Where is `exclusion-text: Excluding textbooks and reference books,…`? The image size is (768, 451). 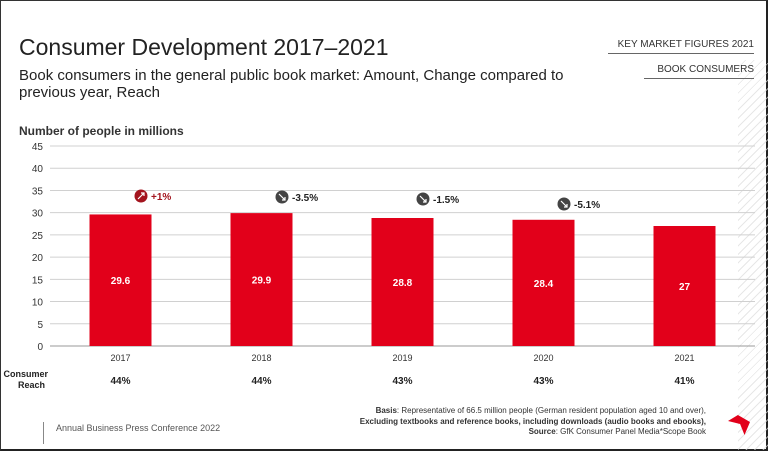
exclusion-text: Excluding textbooks and reference books,… is located at coordinates (532, 421).